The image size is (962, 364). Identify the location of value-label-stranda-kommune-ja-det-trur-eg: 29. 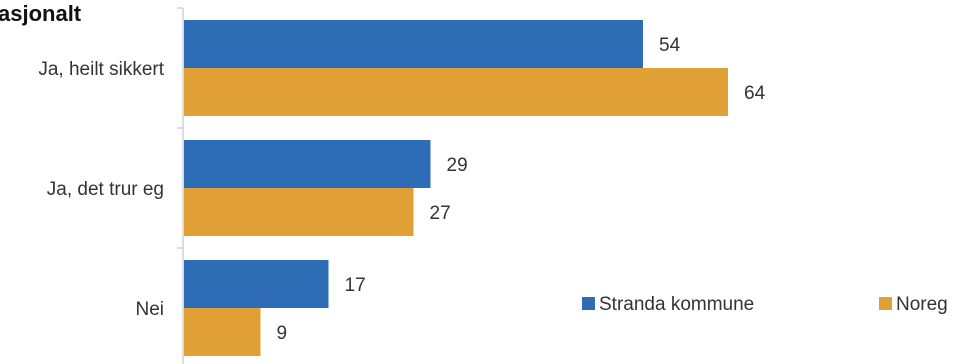
(457, 165).